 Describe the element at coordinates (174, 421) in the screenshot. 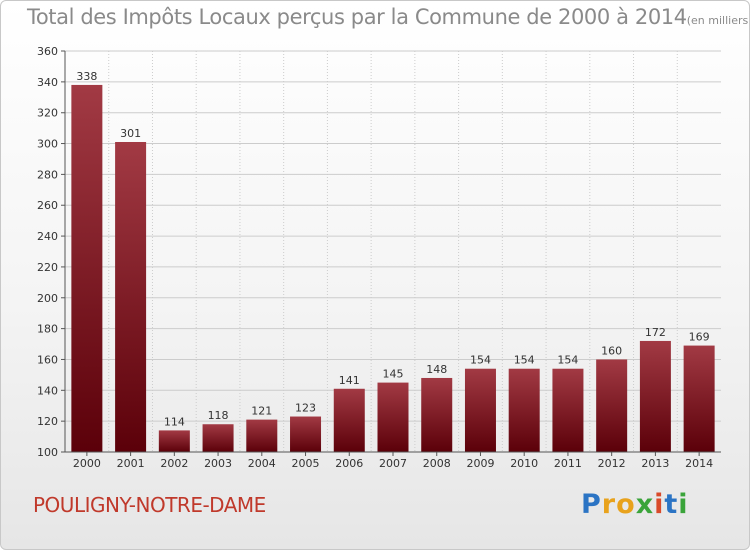

I see `bar-value-label: 114` at that location.